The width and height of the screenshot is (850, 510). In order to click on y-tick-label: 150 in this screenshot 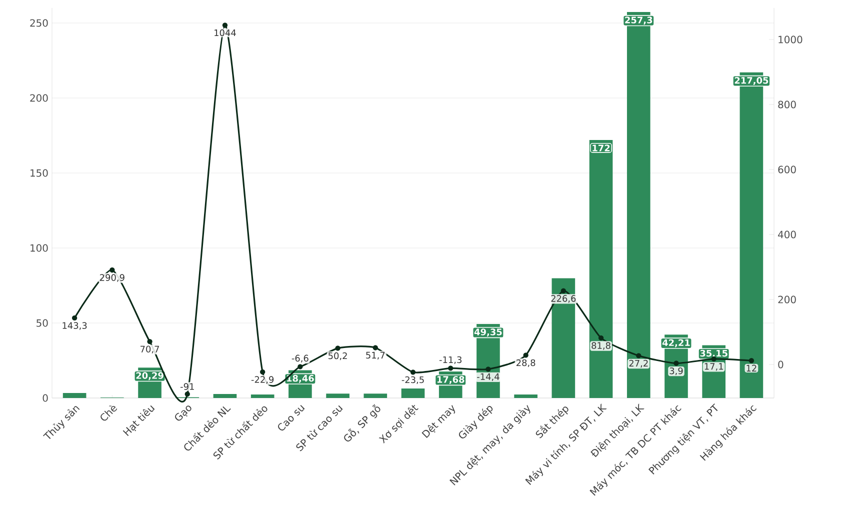, I will do `click(39, 173)`.